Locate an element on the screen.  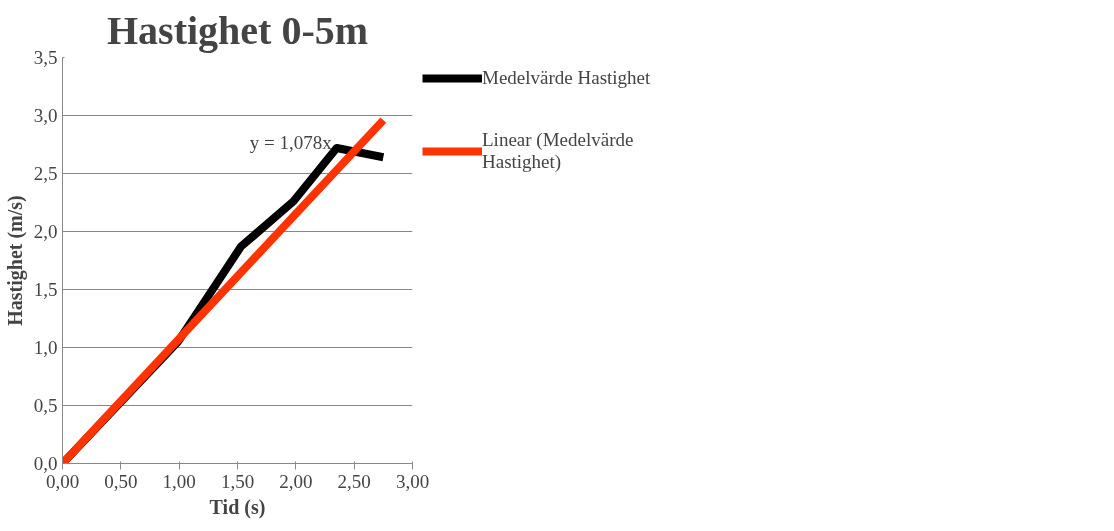
x-tick-label: 3,00 is located at coordinates (412, 481).